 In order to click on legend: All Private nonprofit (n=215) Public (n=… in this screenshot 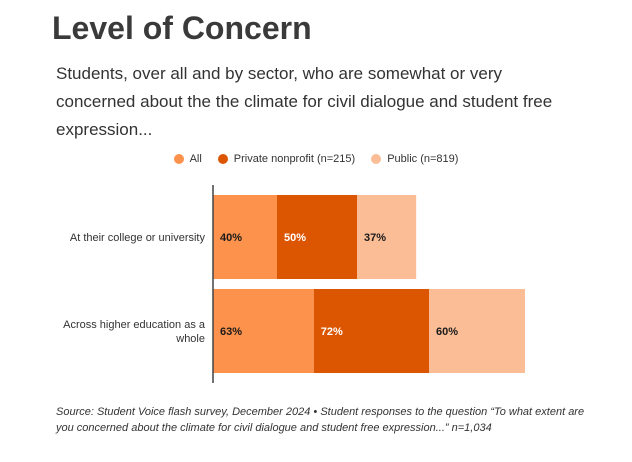, I will do `click(316, 159)`.